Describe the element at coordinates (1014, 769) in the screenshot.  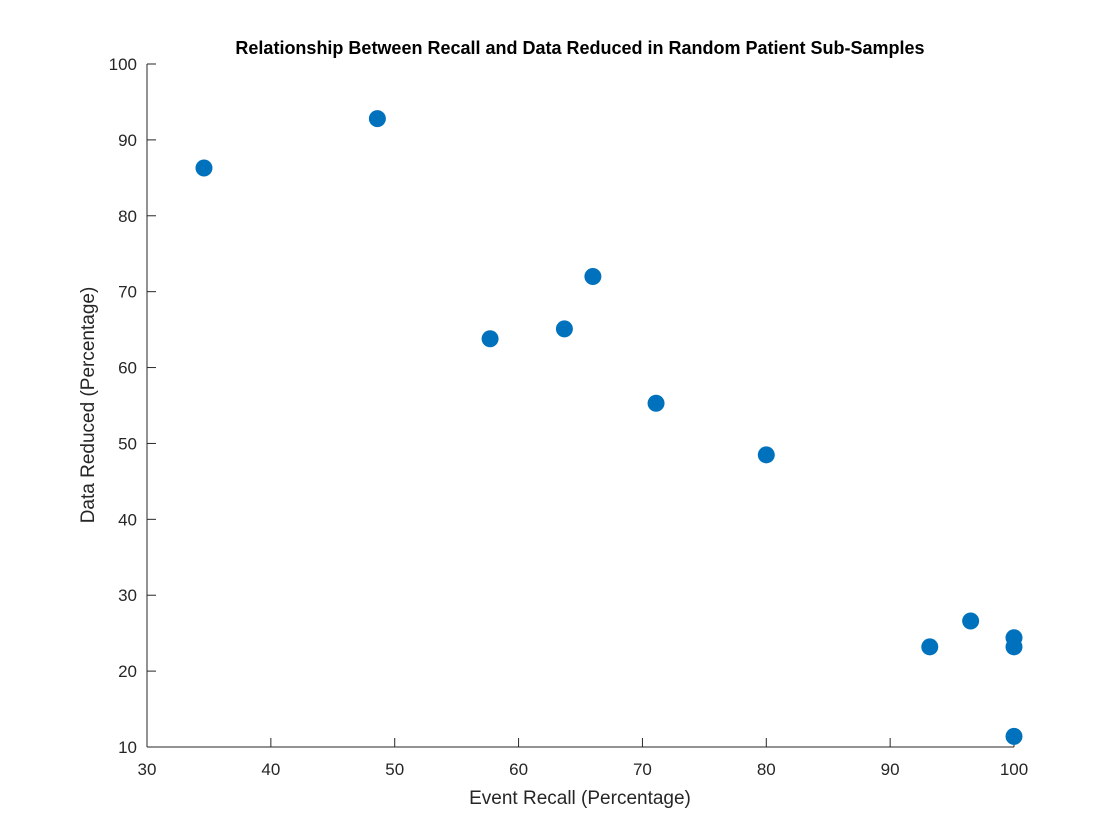
I see `x-tick-label: 100` at that location.